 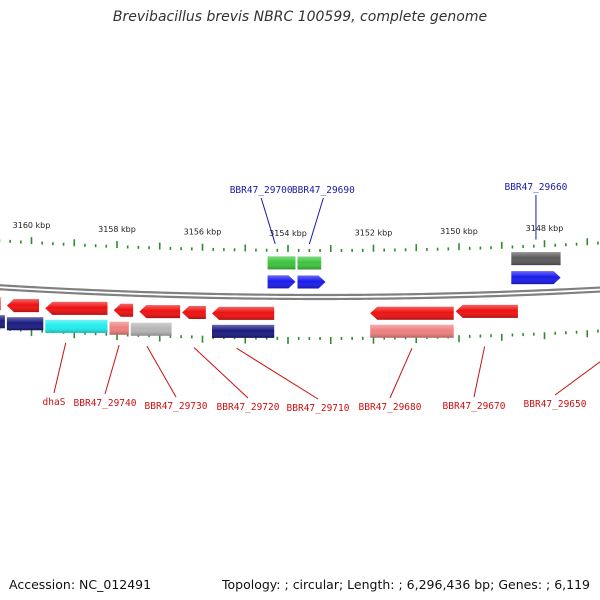 I want to click on feature-tracks, so click(x=280, y=295).